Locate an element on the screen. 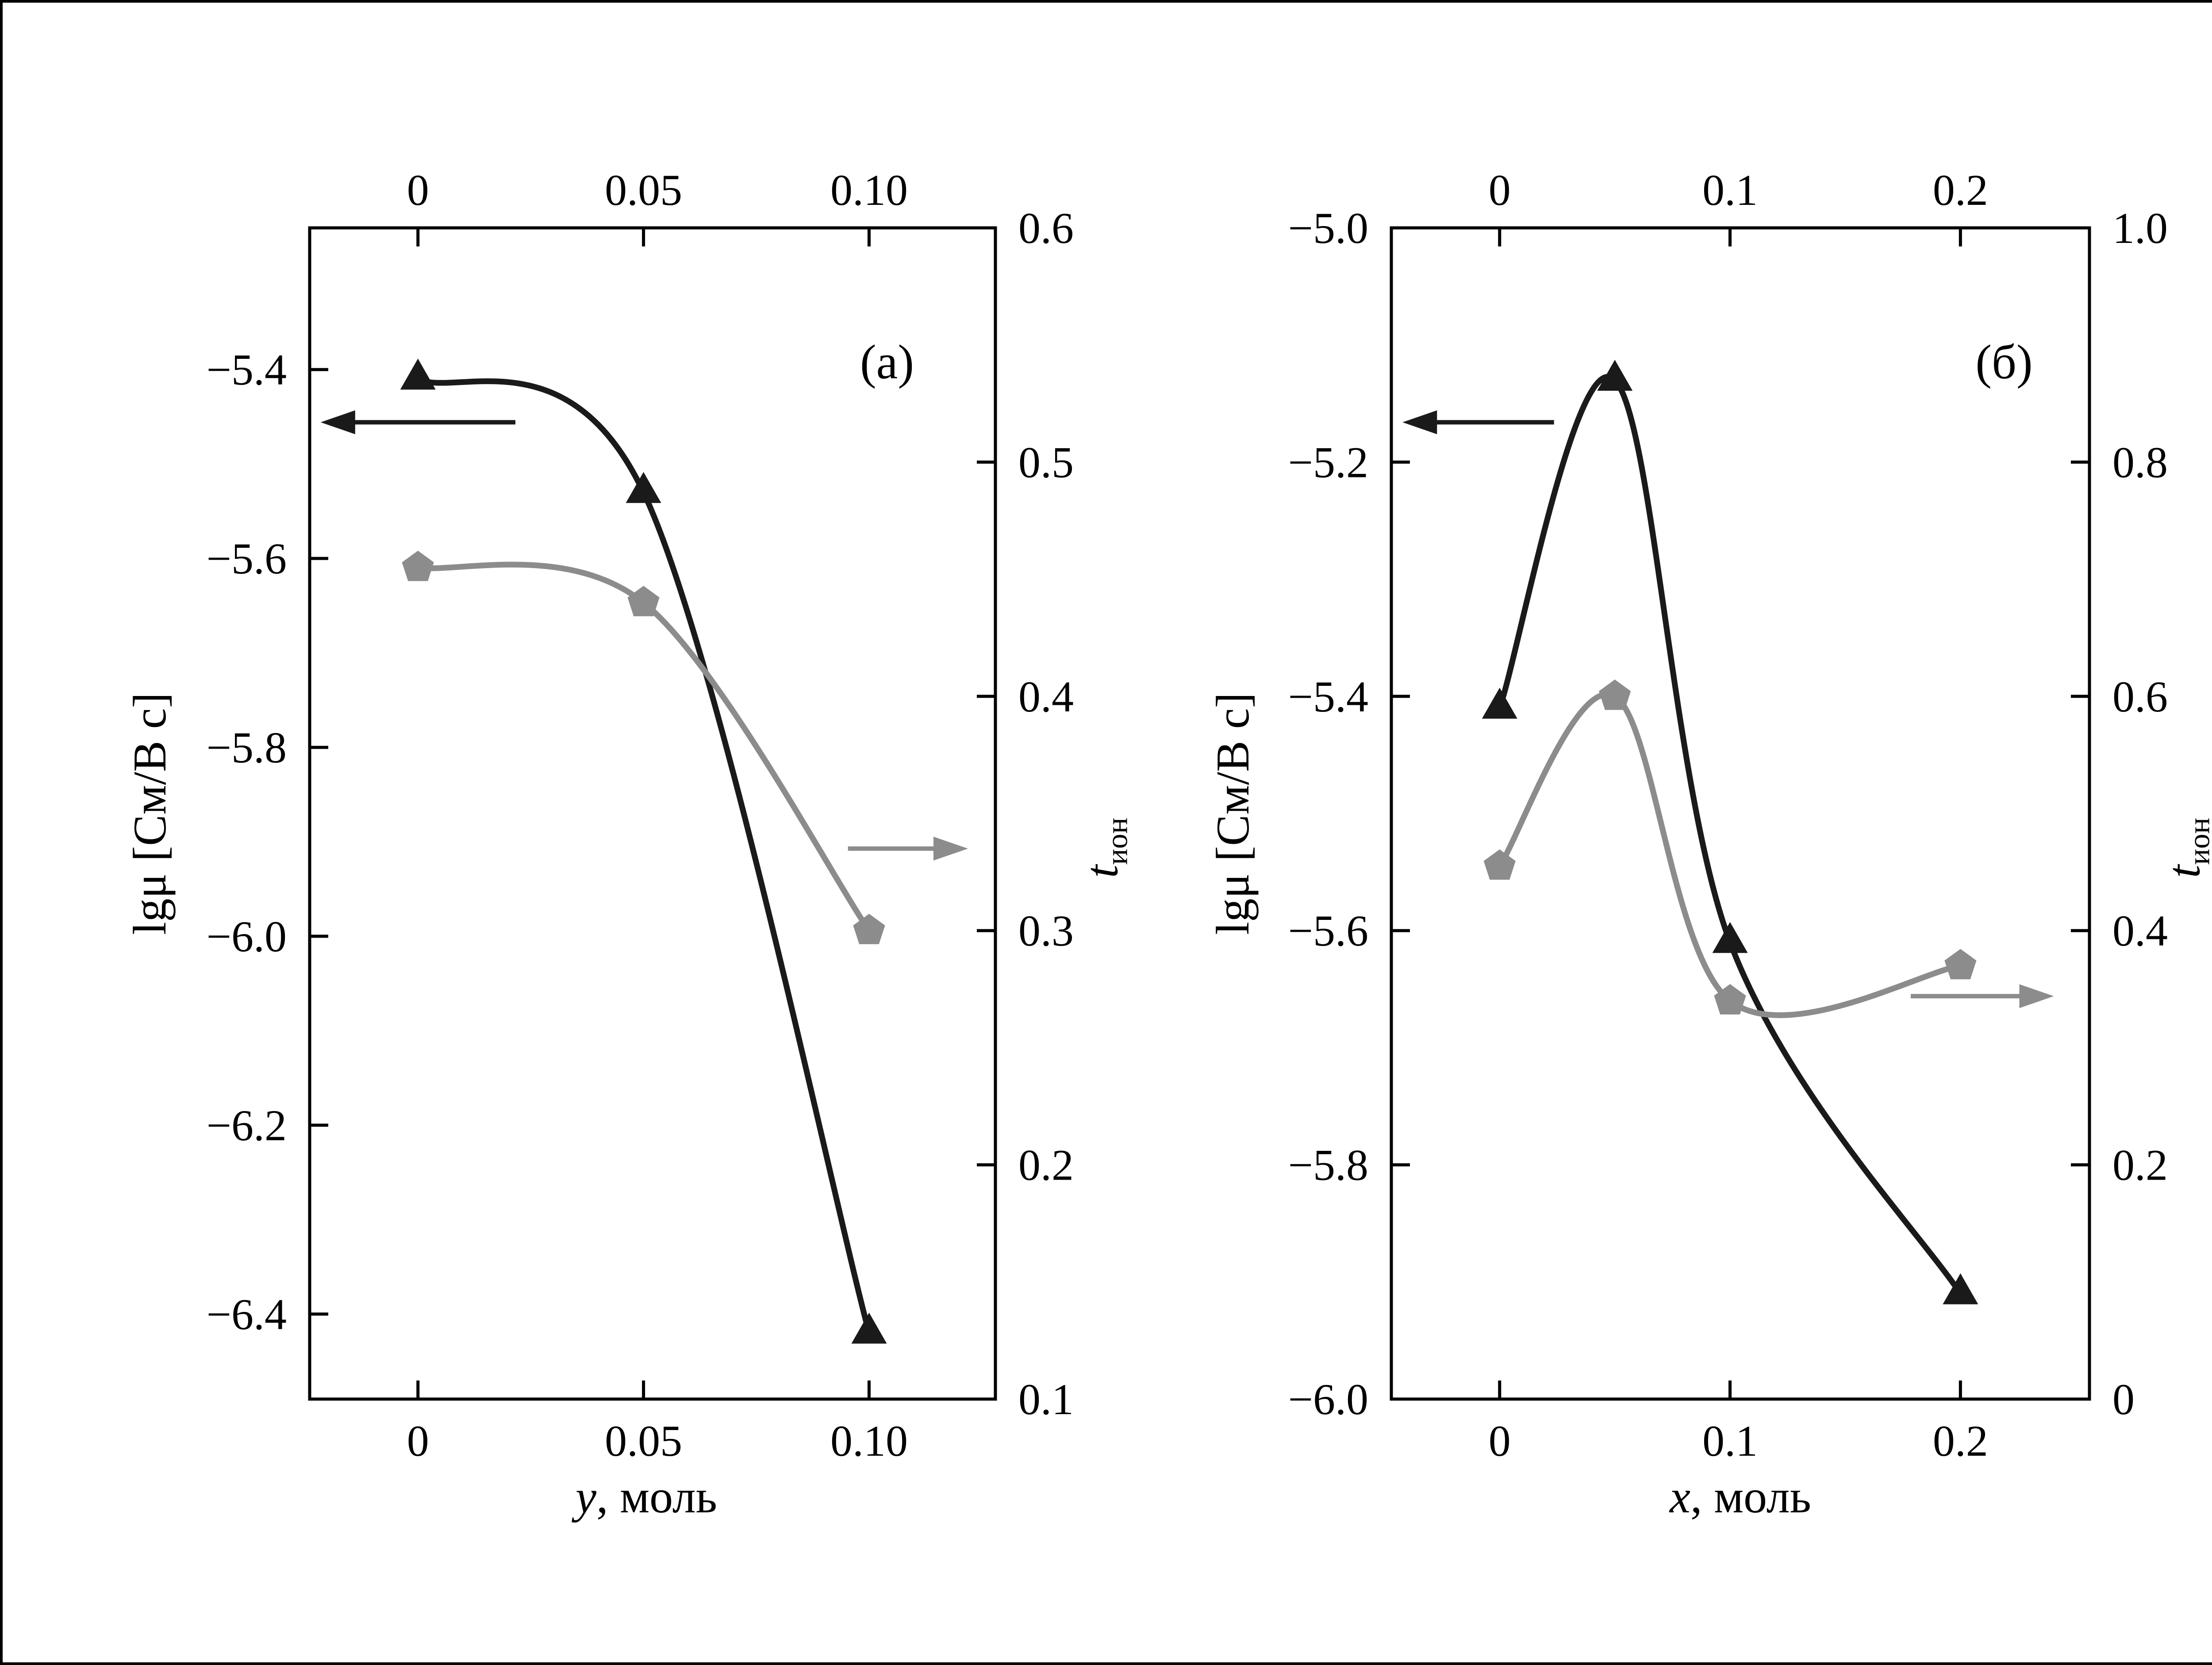  x-tick-label-top: 0.1 is located at coordinates (1730, 190).